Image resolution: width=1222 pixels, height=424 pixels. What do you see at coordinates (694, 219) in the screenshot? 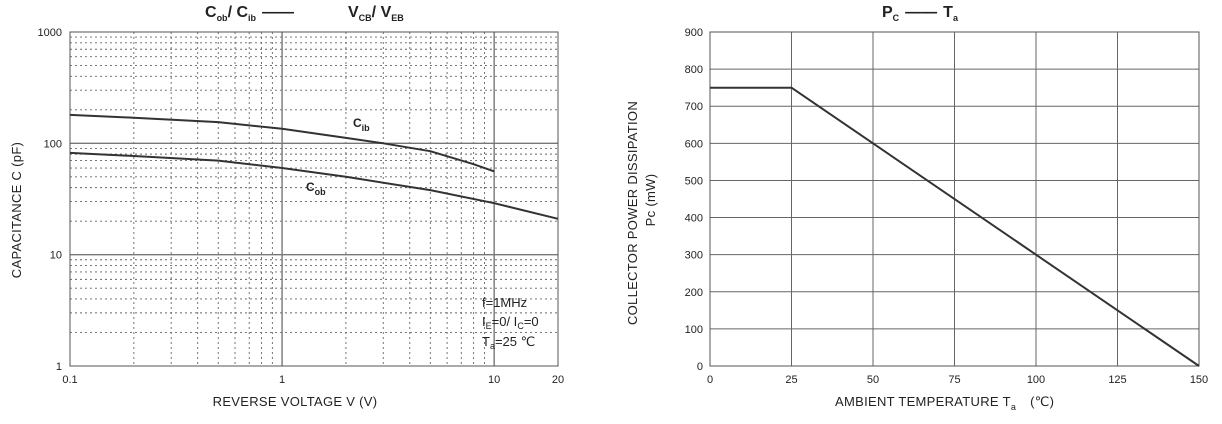
I see `power-y-tick-label: 400` at bounding box center [694, 219].